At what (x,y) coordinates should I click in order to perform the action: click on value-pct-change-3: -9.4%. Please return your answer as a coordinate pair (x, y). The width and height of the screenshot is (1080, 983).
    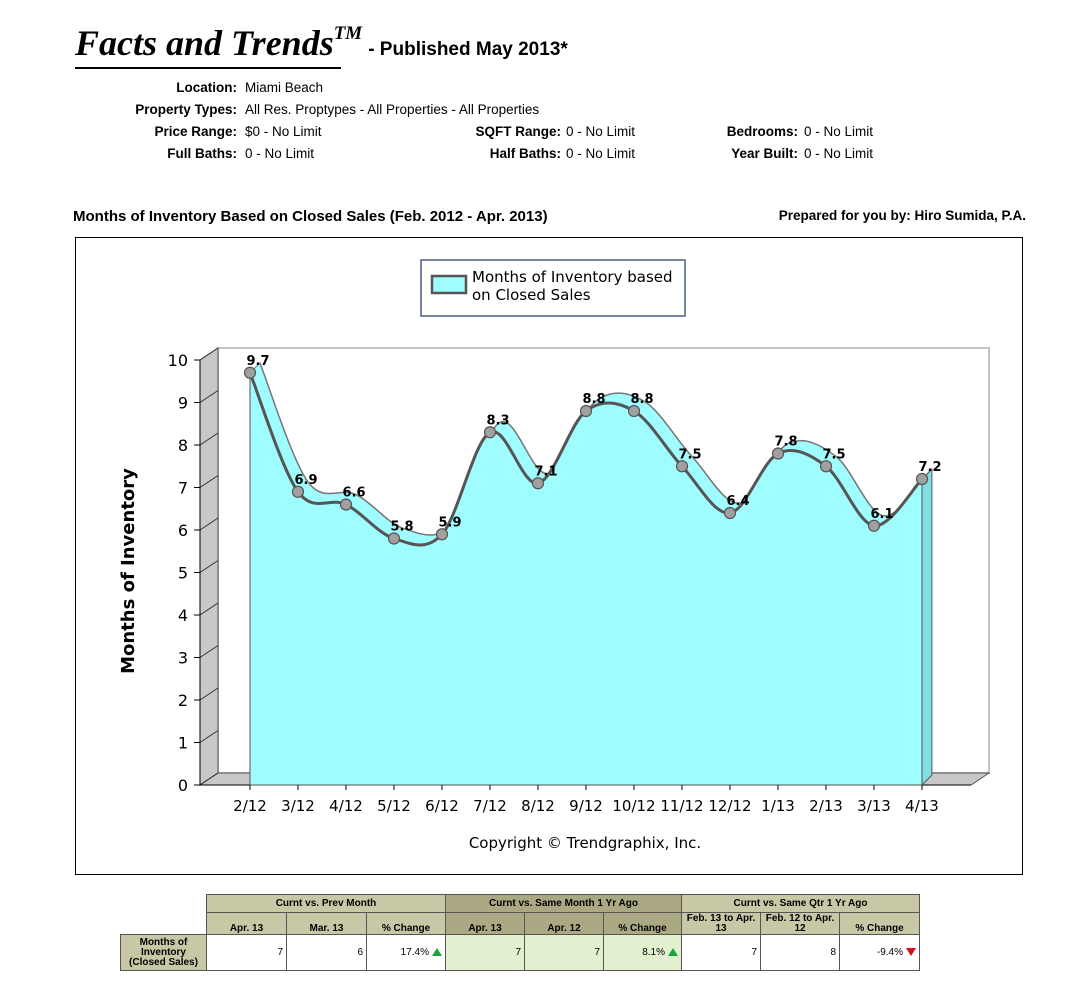
    Looking at the image, I should click on (879, 952).